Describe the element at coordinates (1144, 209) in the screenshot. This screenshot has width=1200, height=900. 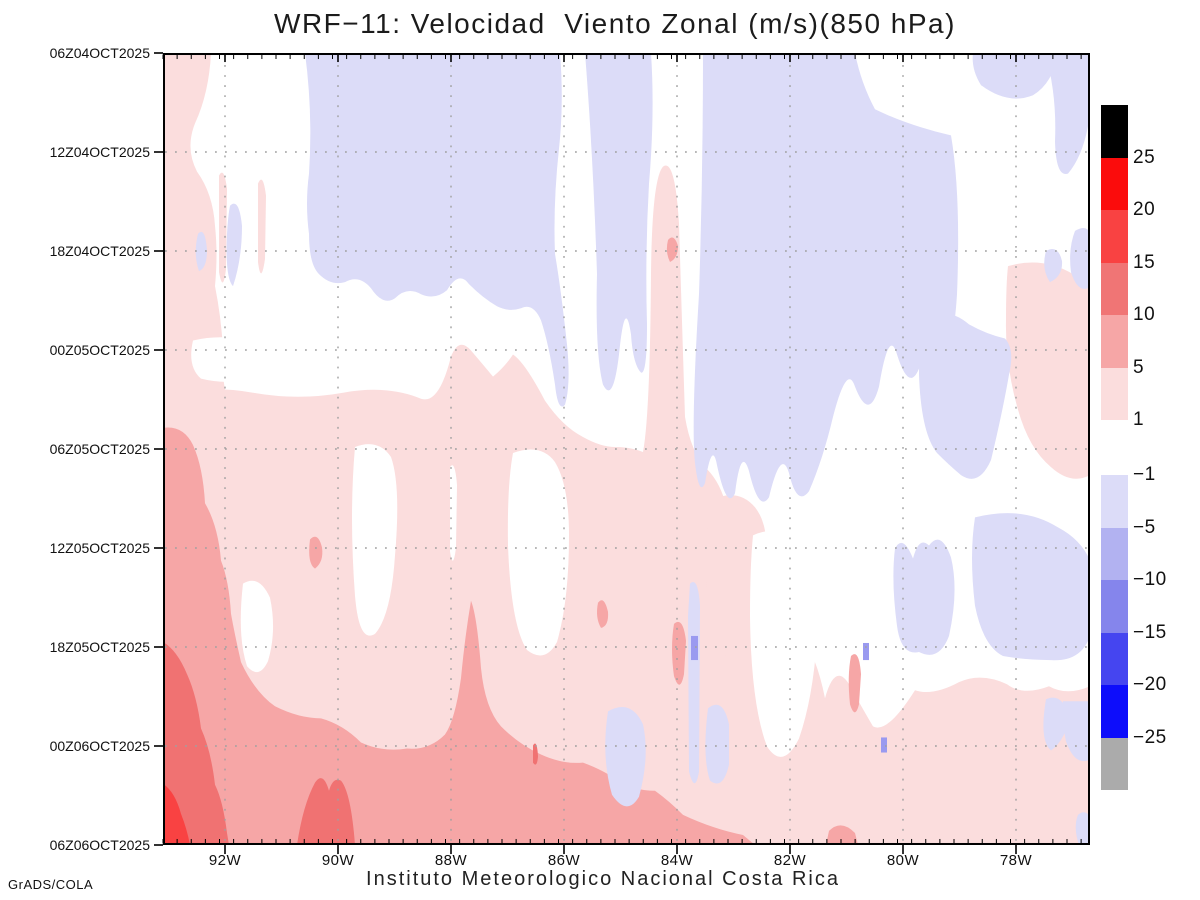
I see `colorbar-label: 20` at that location.